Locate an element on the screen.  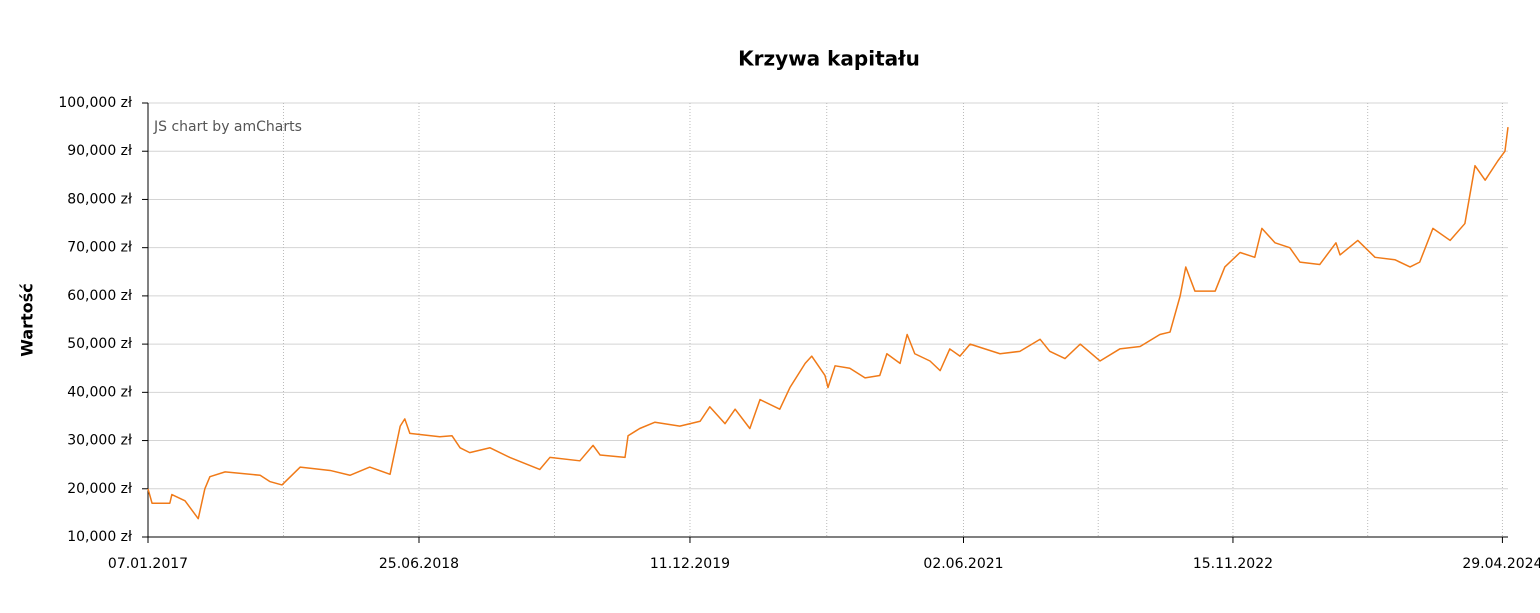
y-tick-label: 80,000 zł is located at coordinates (99, 199).